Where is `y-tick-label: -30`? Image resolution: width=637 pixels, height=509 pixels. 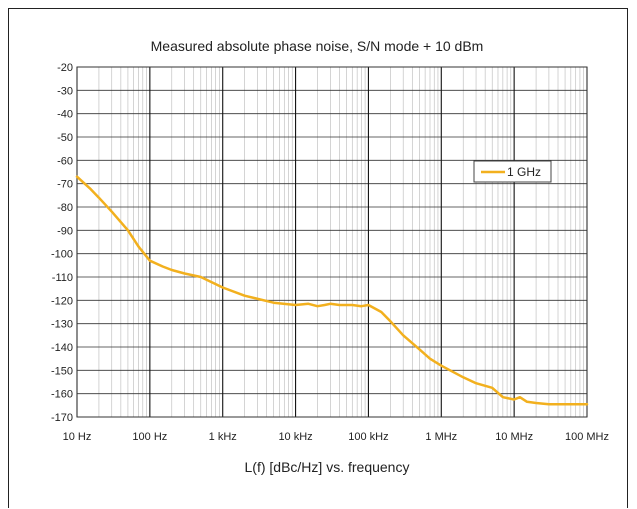
y-tick-label: -30 is located at coordinates (65, 91).